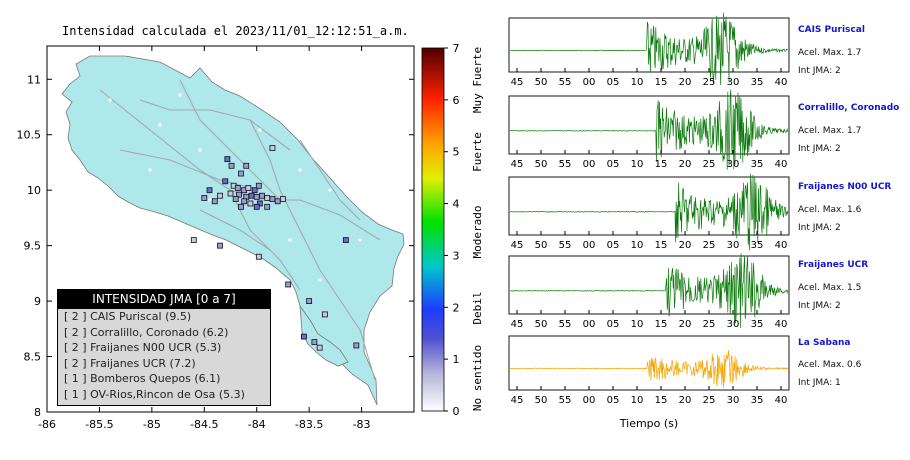  What do you see at coordinates (456, 152) in the screenshot?
I see `colorbar-tick-label: 5` at bounding box center [456, 152].